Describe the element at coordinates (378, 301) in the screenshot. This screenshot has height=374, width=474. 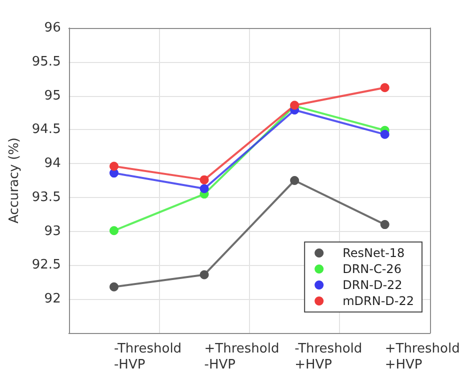
I see `legend-label: mDRN-D-22` at that location.